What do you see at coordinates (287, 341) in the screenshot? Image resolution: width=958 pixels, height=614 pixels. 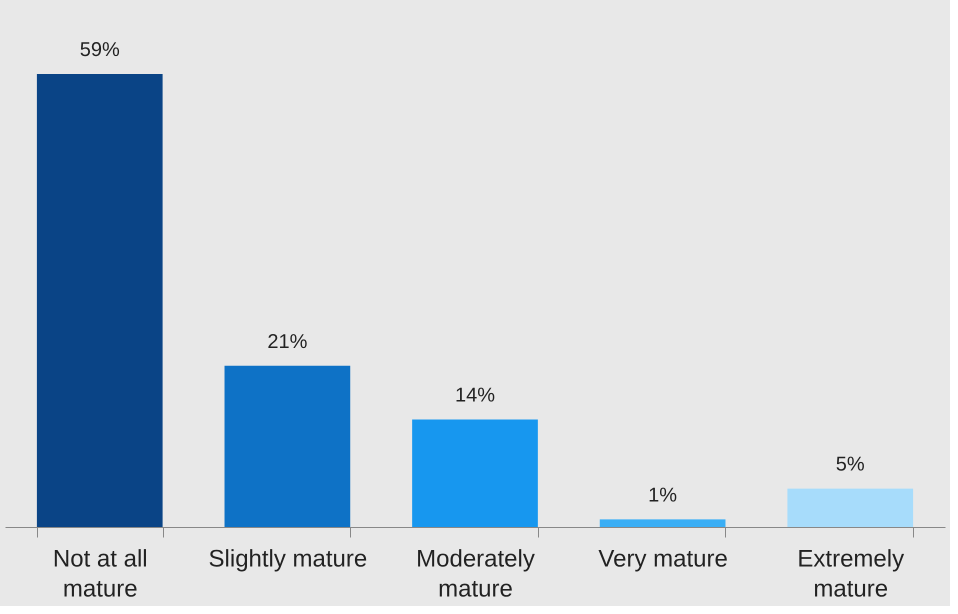 I see `data-label: 21%` at bounding box center [287, 341].